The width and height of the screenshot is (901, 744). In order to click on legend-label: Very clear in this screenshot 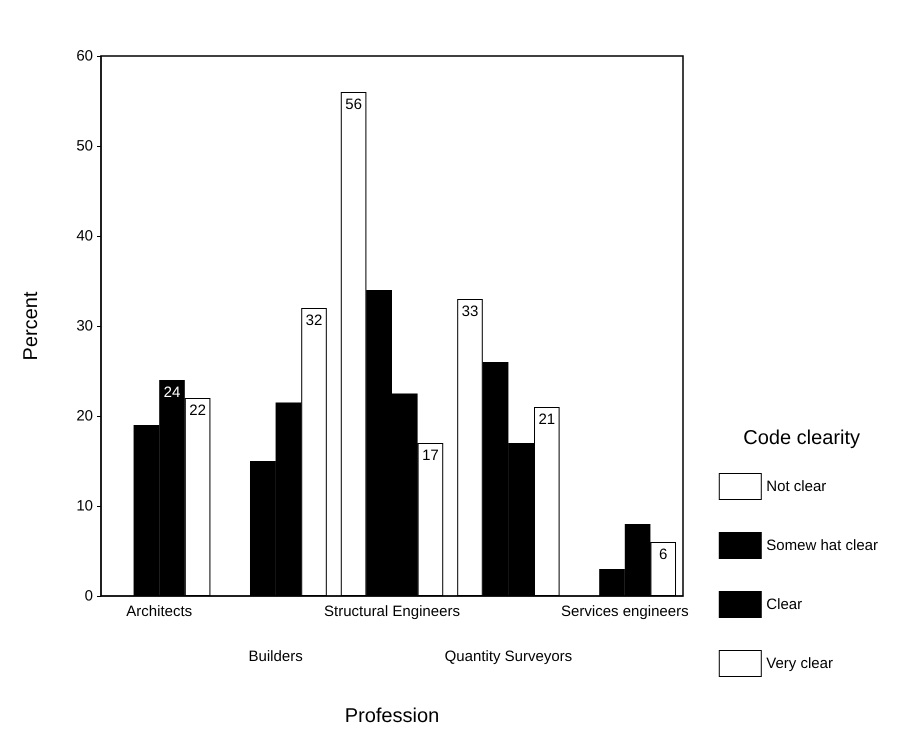, I will do `click(799, 663)`.